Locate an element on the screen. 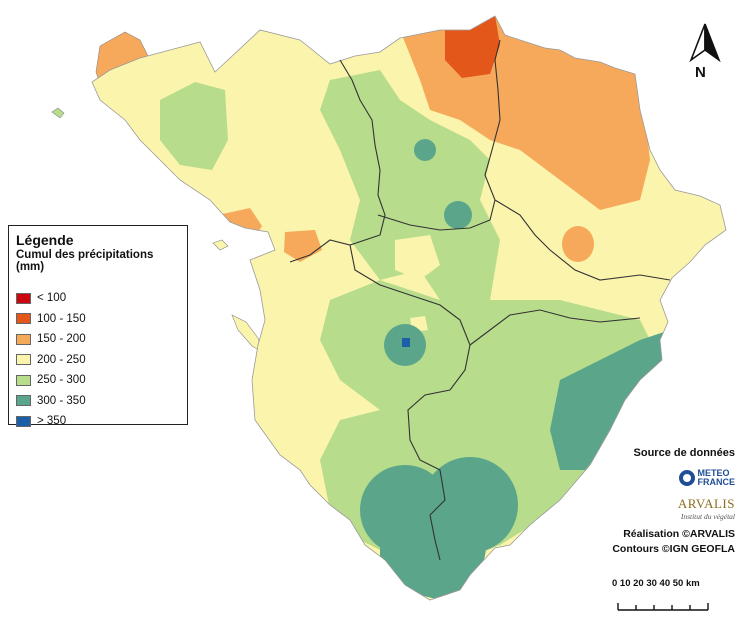 The height and width of the screenshot is (627, 747). legend-item: 250 - 300 is located at coordinates (98, 380).